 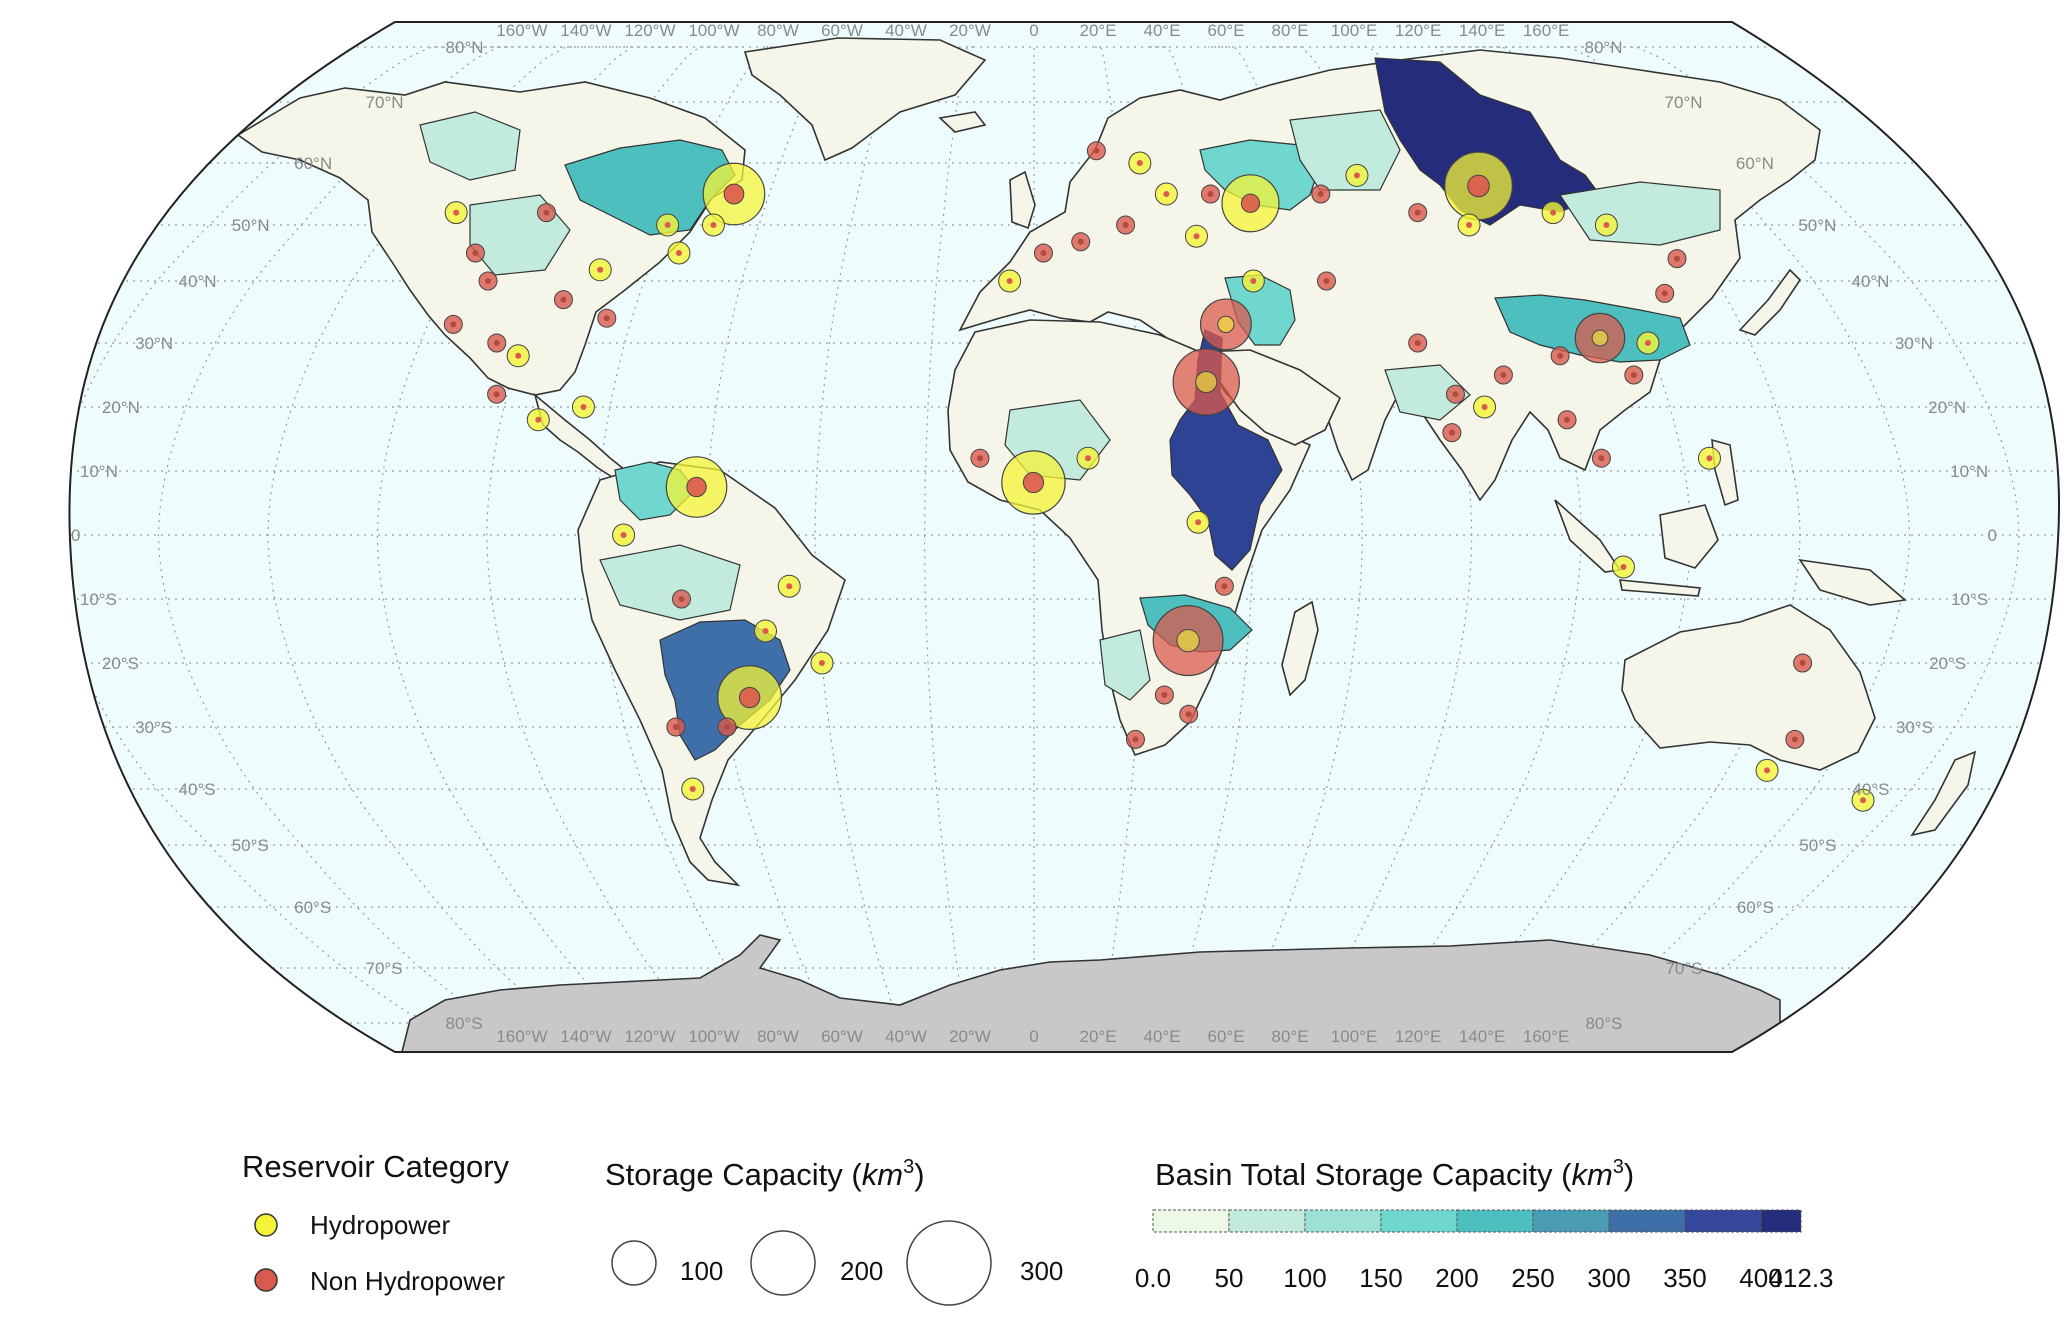 What do you see at coordinates (465, 47) in the screenshot?
I see `latitude-label: 80°N` at bounding box center [465, 47].